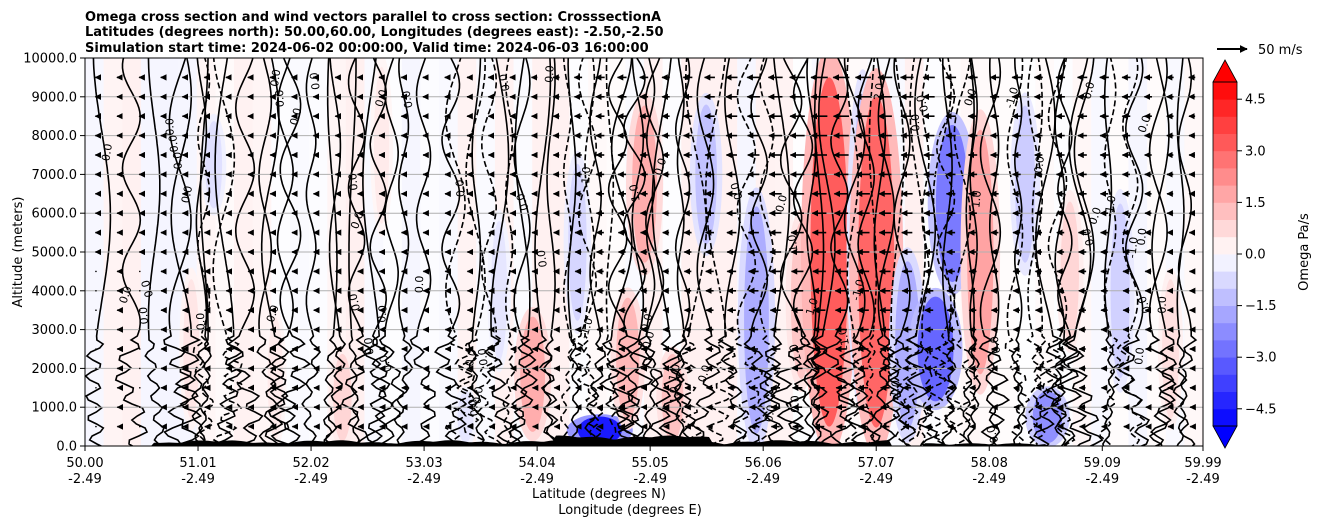 Image resolution: width=1320 pixels, height=526 pixels. What do you see at coordinates (50, 59) in the screenshot?
I see `y-tick-label: 10000.0` at bounding box center [50, 59].